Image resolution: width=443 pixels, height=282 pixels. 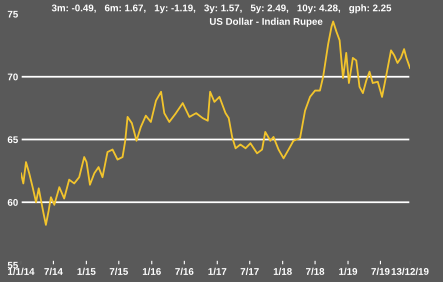 I want to click on y-tick-label: 60, so click(x=13, y=202).